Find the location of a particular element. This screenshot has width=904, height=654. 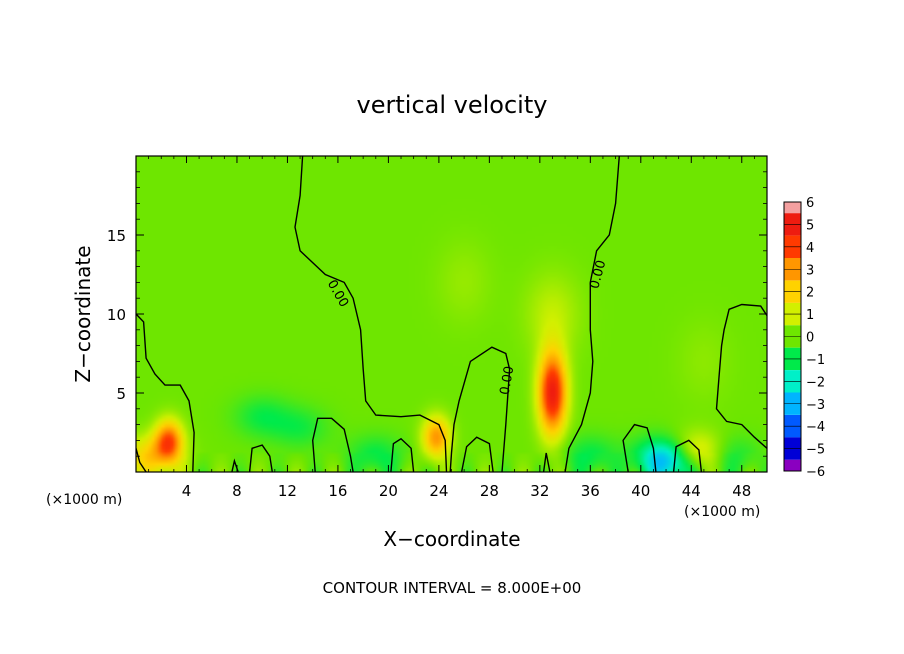

colorbar-label: 5 is located at coordinates (810, 225).